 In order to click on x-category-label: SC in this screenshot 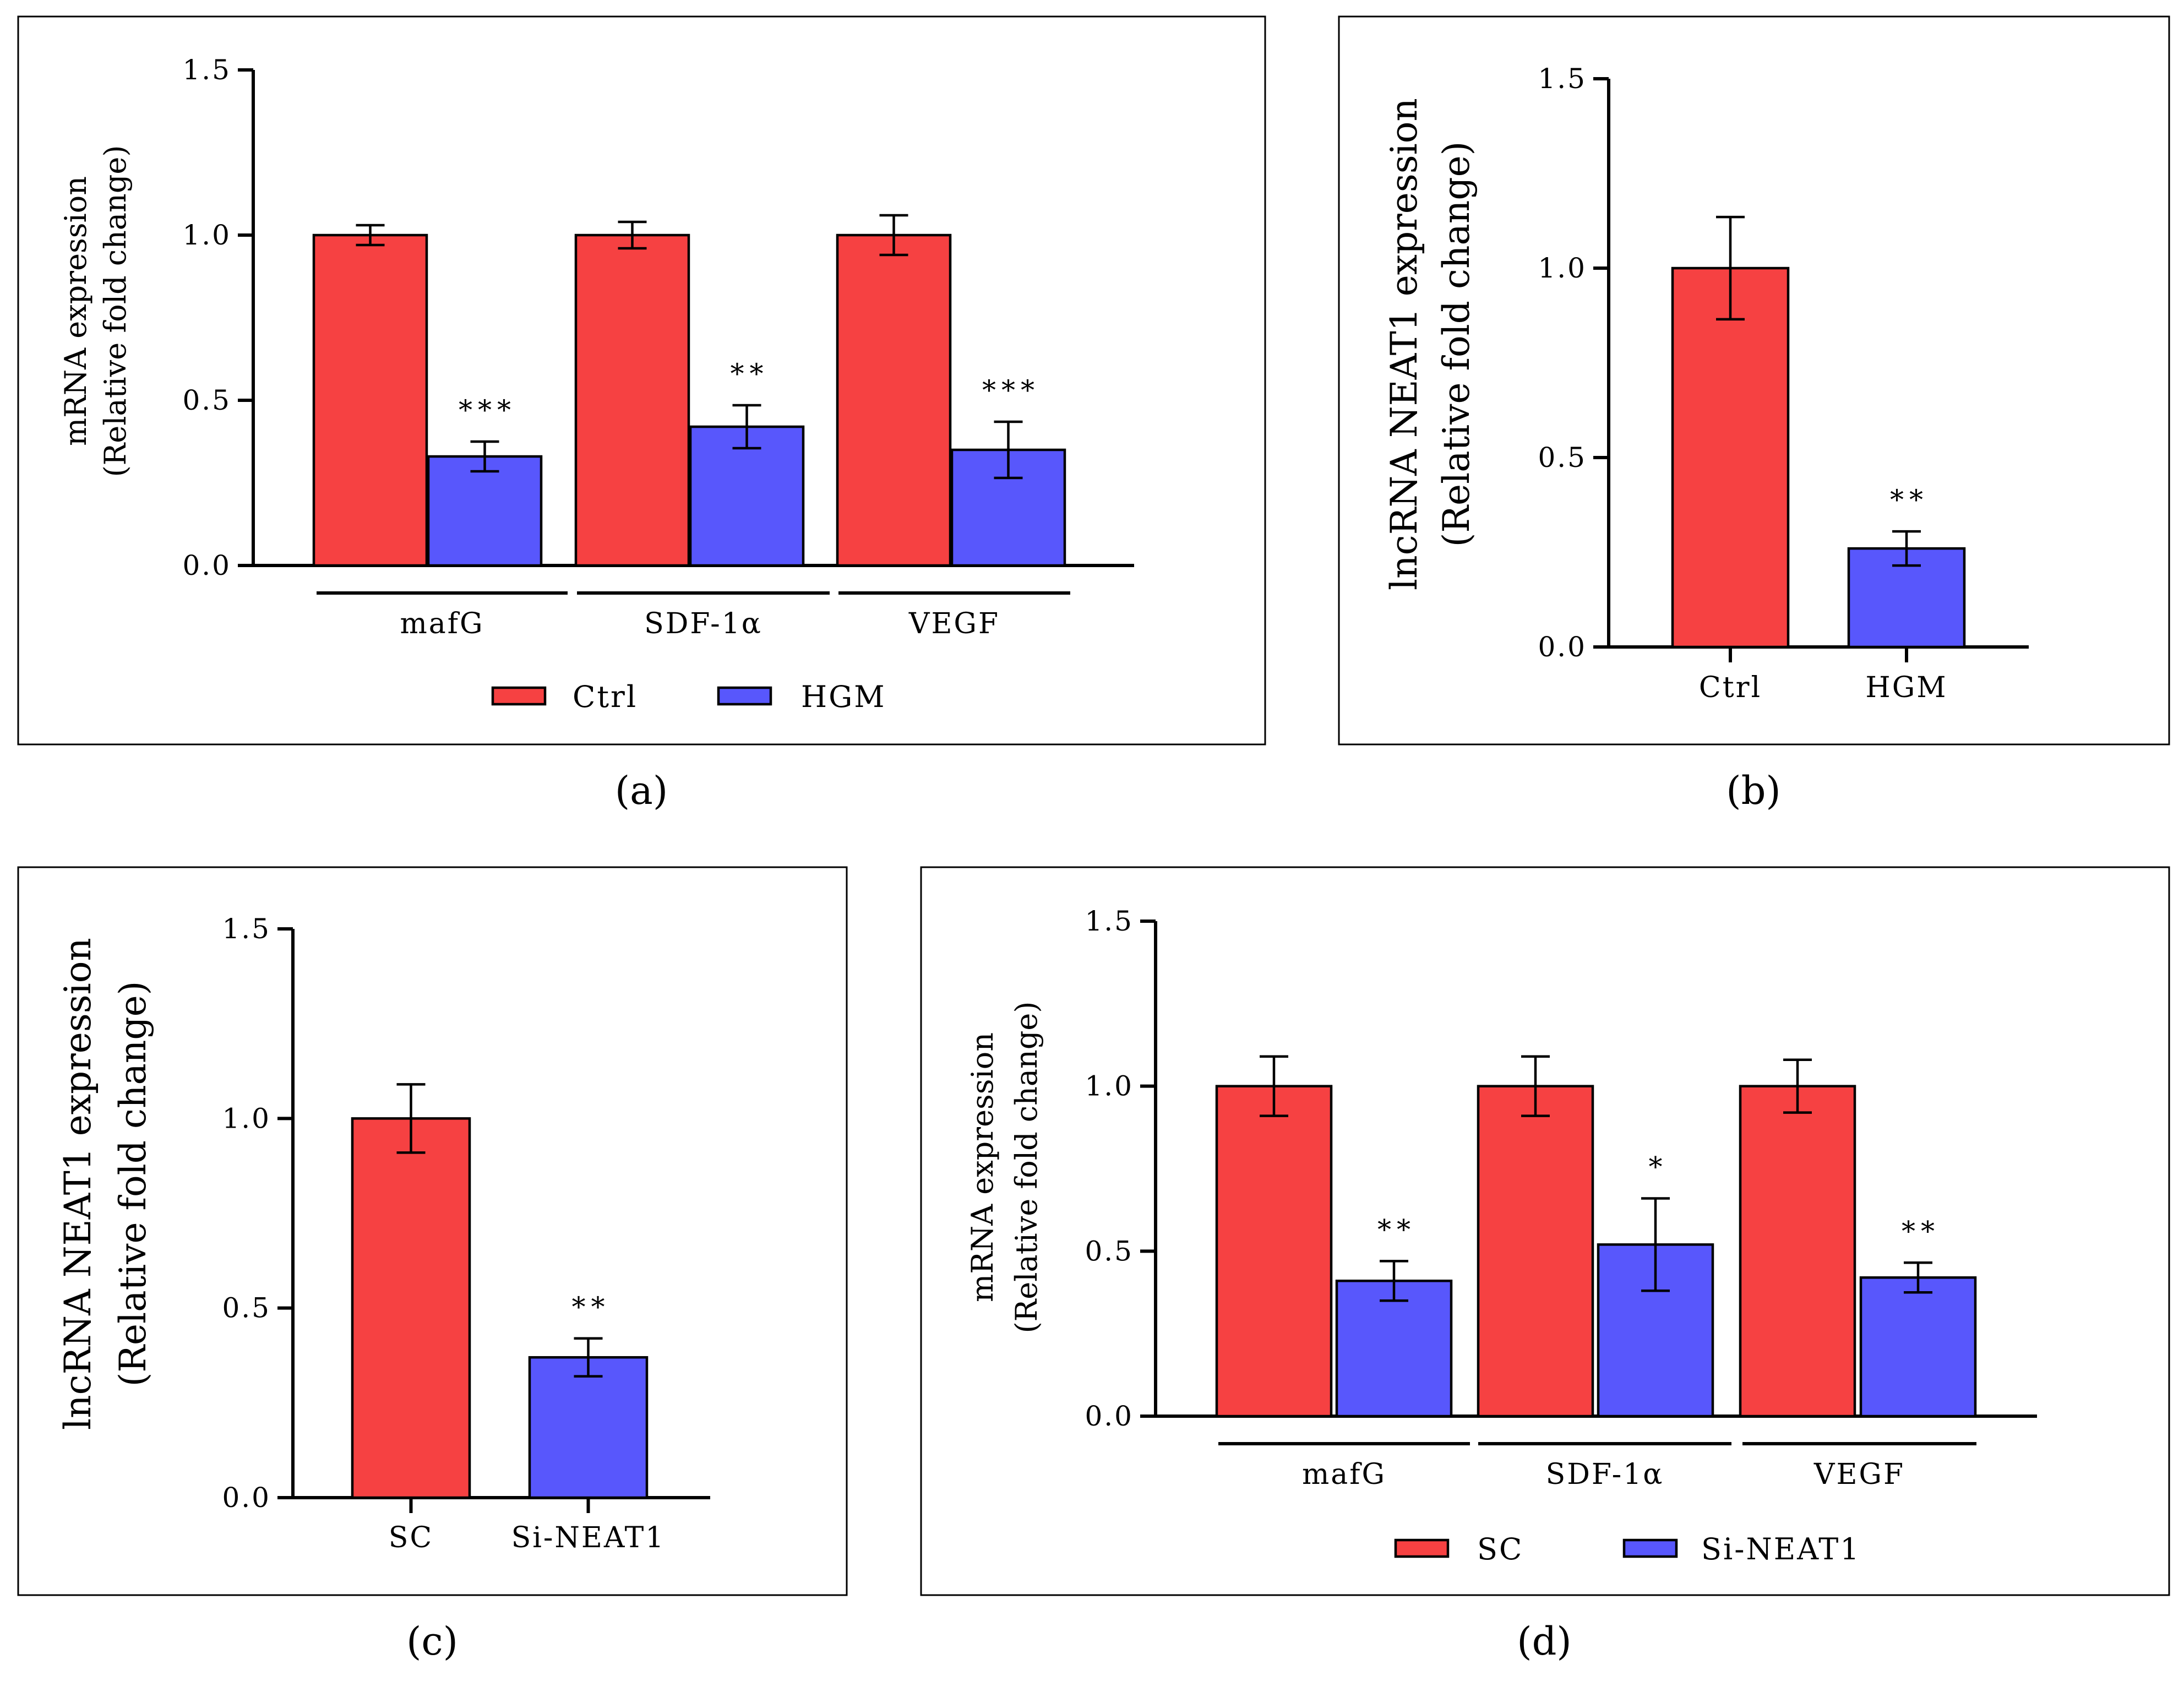, I will do `click(411, 1537)`.